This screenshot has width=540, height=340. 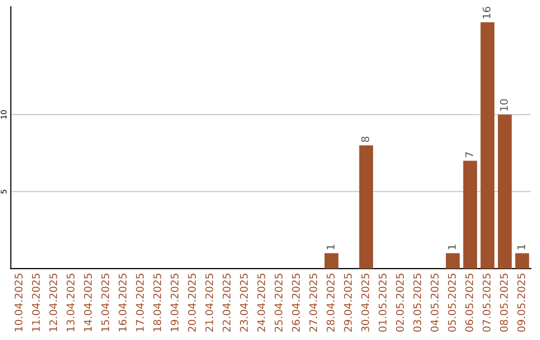 I want to click on x-tick-label: 30.04.2025, so click(x=365, y=303).